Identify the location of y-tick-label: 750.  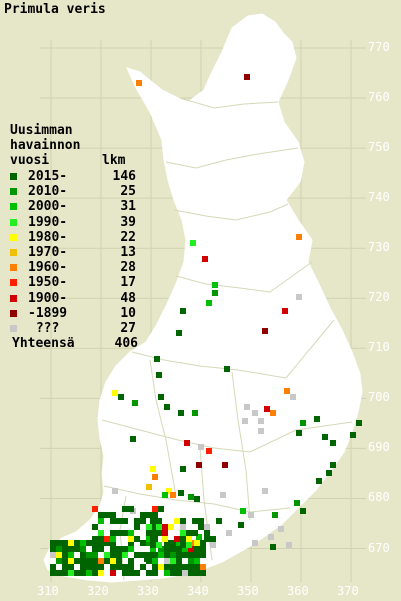
(379, 147).